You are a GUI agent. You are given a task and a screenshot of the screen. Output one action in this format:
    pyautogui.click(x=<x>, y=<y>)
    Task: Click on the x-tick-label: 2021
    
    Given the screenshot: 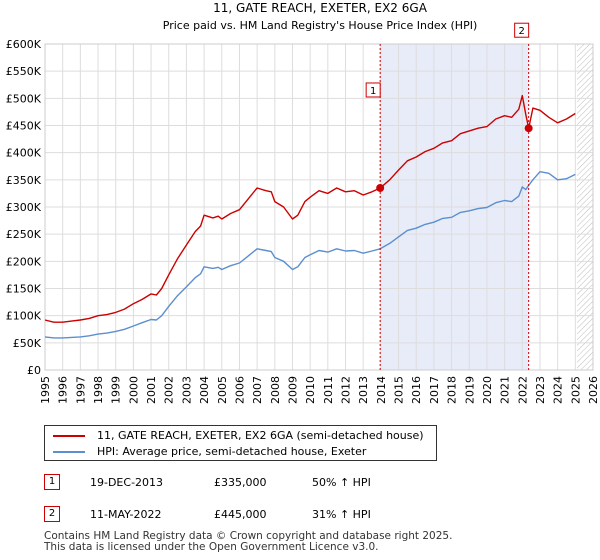 What is the action you would take?
    pyautogui.click(x=505, y=390)
    